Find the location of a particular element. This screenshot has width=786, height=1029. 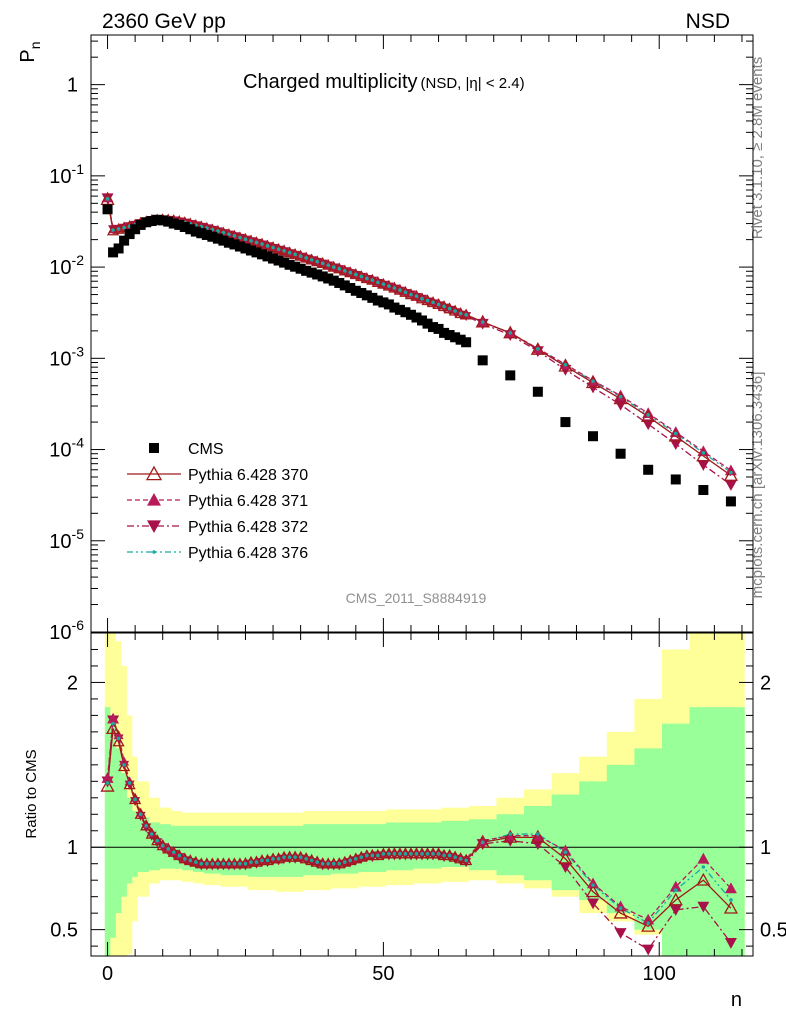

chart-title-suffix: (NSD, |η| < 2.4) is located at coordinates (473, 83).